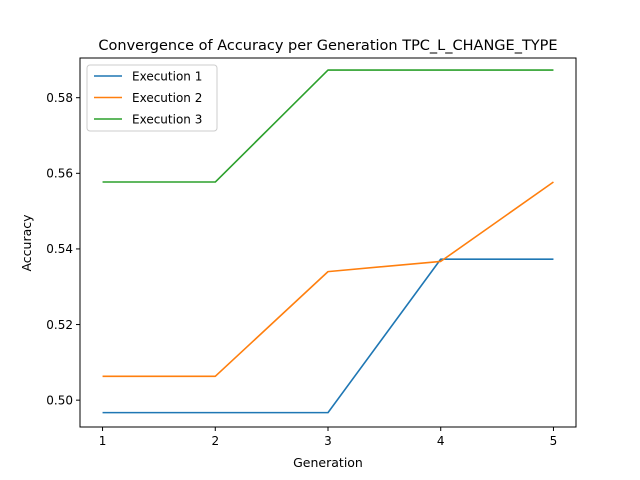 The image size is (640, 480). Describe the element at coordinates (554, 441) in the screenshot. I see `x-tick-label: 5` at that location.